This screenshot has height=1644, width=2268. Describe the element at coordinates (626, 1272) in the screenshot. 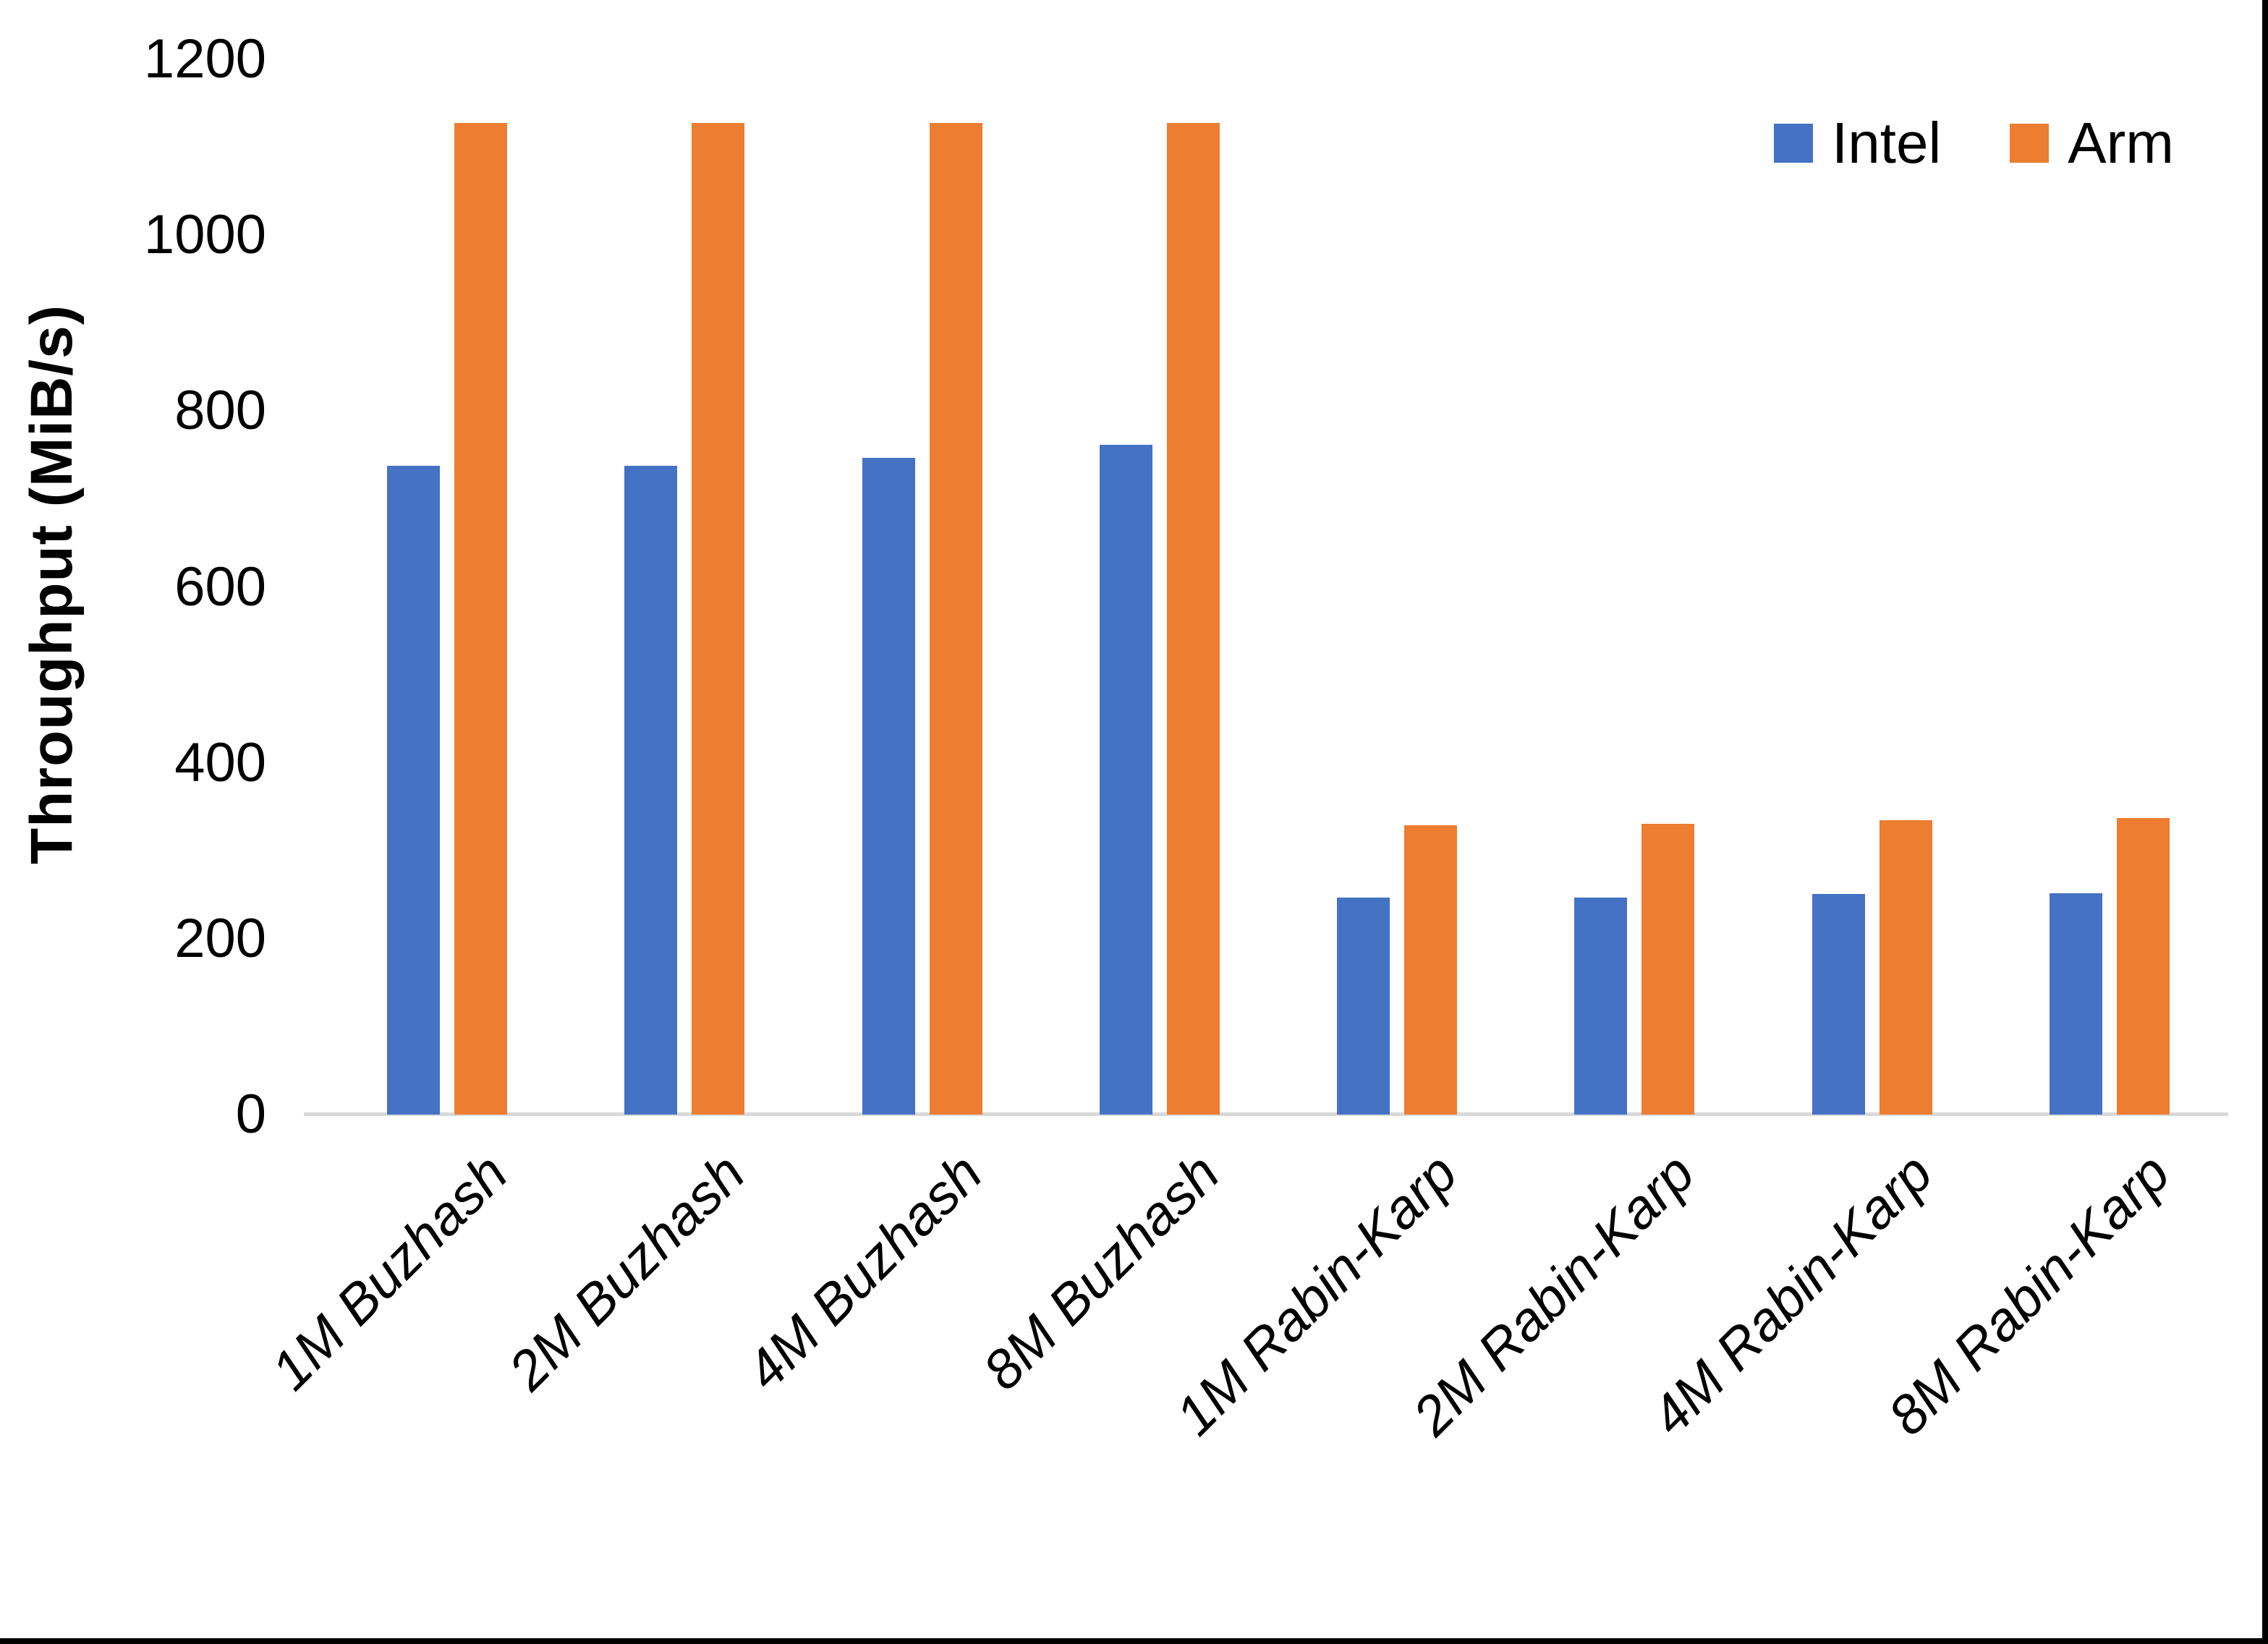

I see `x-axis-category-label: 2M Buzhash` at that location.